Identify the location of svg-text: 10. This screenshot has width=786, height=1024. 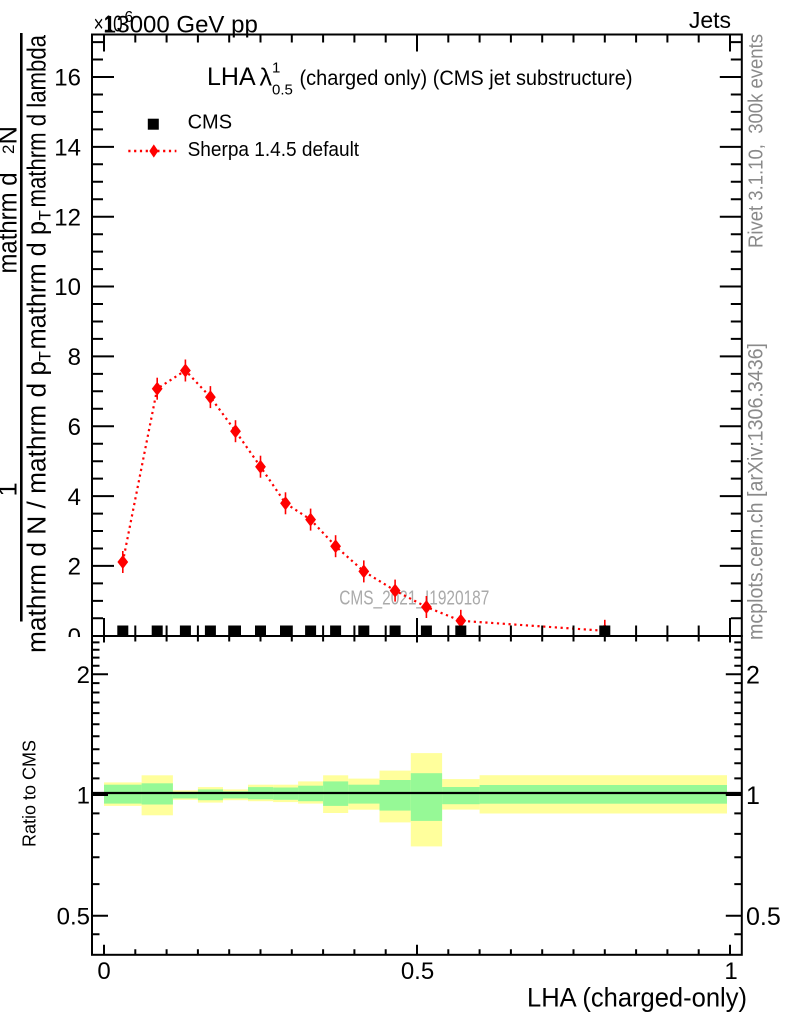
(67, 287).